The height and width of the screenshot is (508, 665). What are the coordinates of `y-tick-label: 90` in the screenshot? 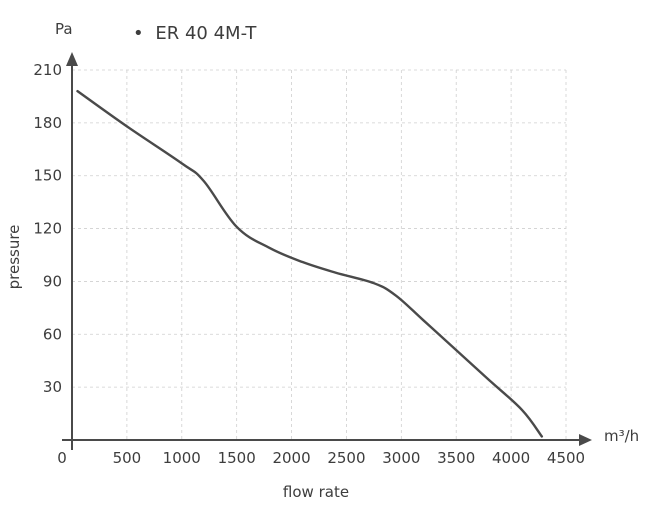 It's located at (52, 281).